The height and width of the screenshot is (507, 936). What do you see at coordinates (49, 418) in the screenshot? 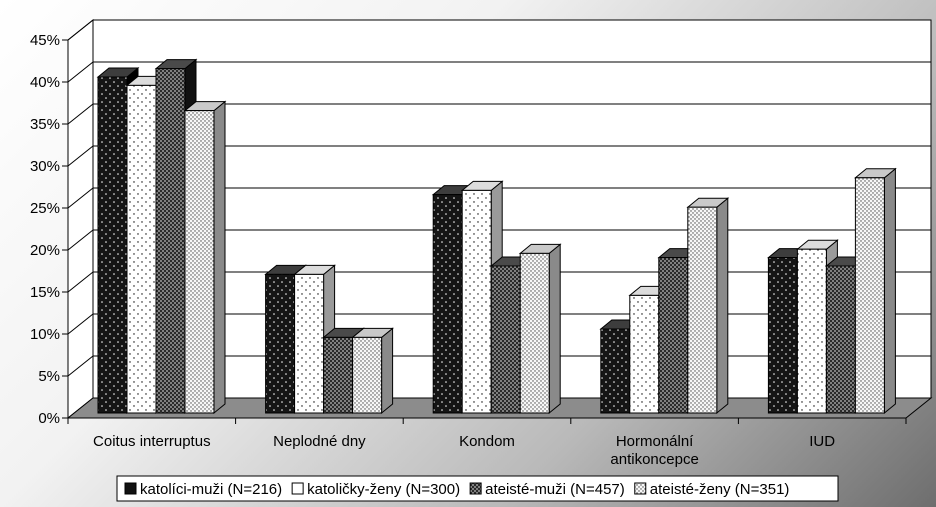
I see `y-tick-label: 0%` at bounding box center [49, 418].